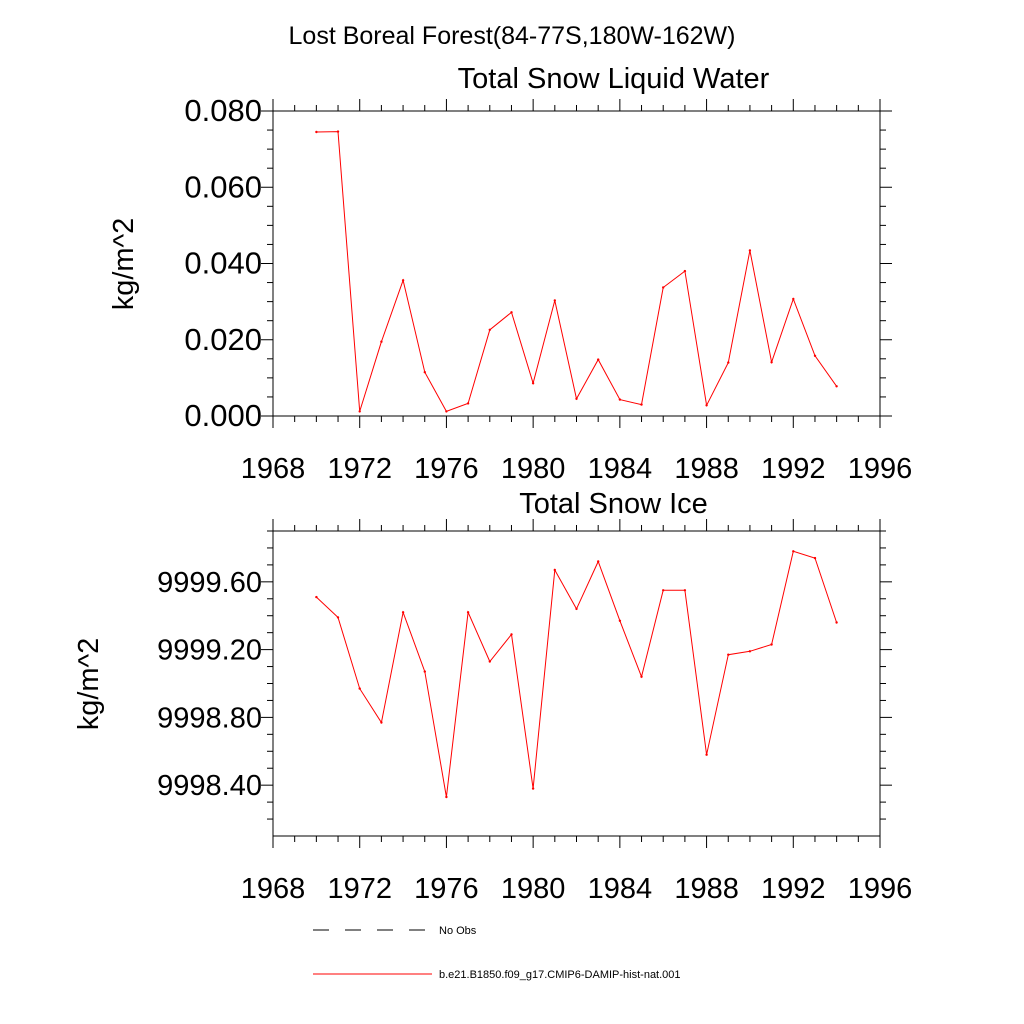  Describe the element at coordinates (223, 415) in the screenshot. I see `y-tick-label: 0.000` at that location.